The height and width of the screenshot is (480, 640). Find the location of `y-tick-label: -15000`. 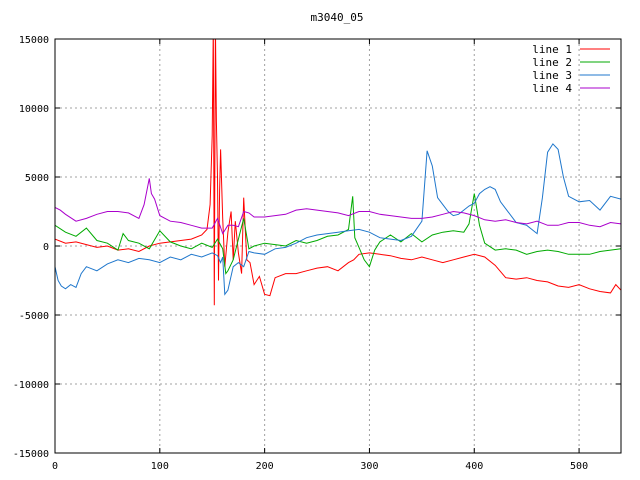

y-tick-label: -15000 is located at coordinates (31, 454).